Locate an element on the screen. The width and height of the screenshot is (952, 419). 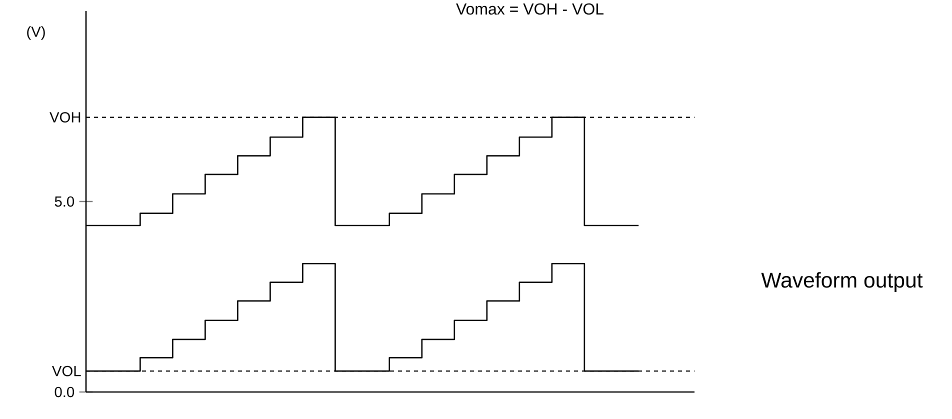
ref-line-label: VOL is located at coordinates (66, 371).